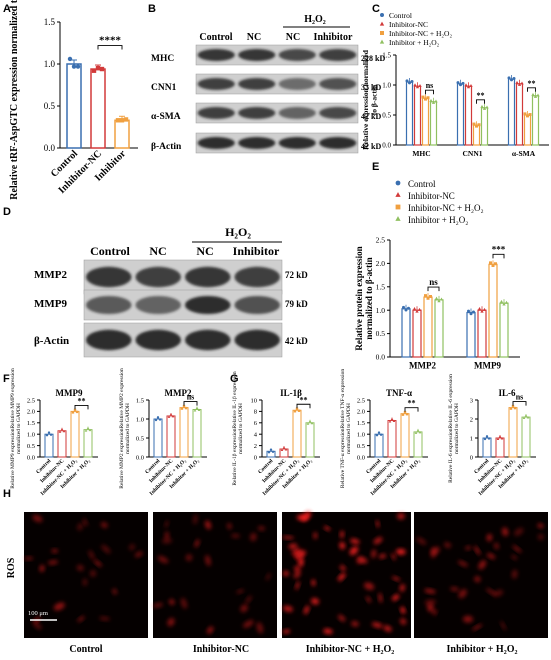 Image resolution: width=551 pixels, height=660 pixels. What do you see at coordinates (400, 15) in the screenshot?
I see `panel-c-legend-label-0: Control` at bounding box center [400, 15].